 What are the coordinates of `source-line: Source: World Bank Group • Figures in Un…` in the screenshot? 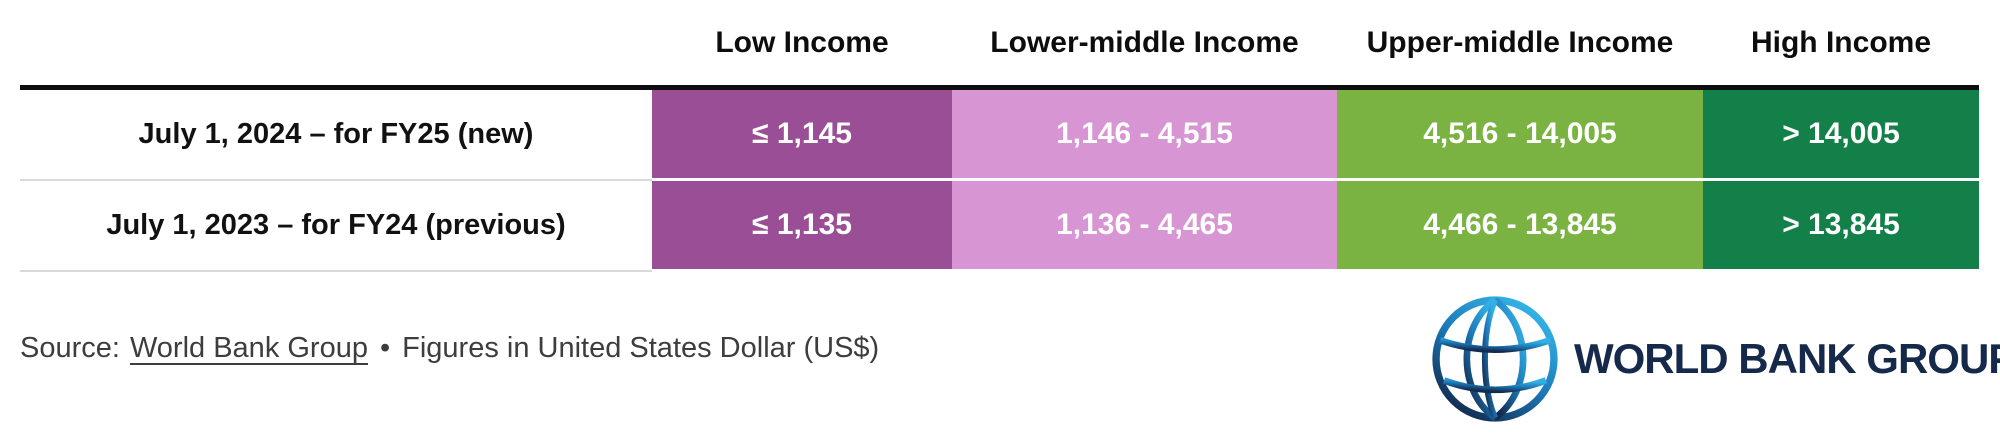 It's located at (449, 348).